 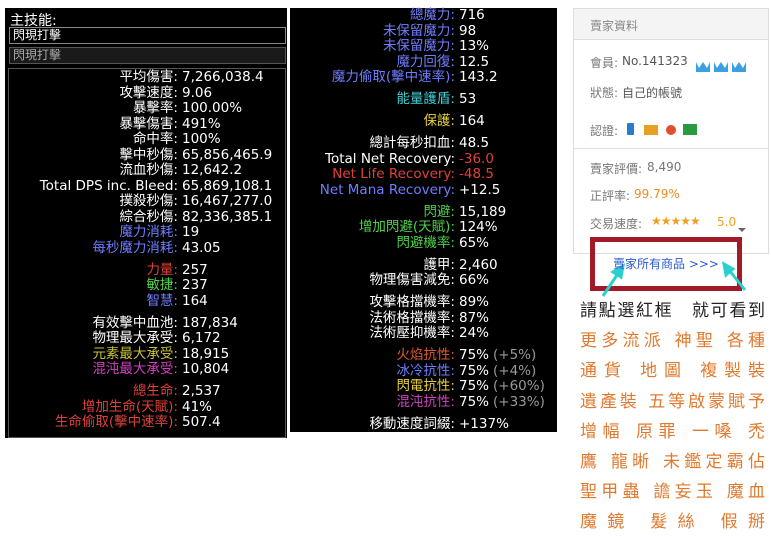 What do you see at coordinates (671, 148) in the screenshot?
I see `separator` at bounding box center [671, 148].